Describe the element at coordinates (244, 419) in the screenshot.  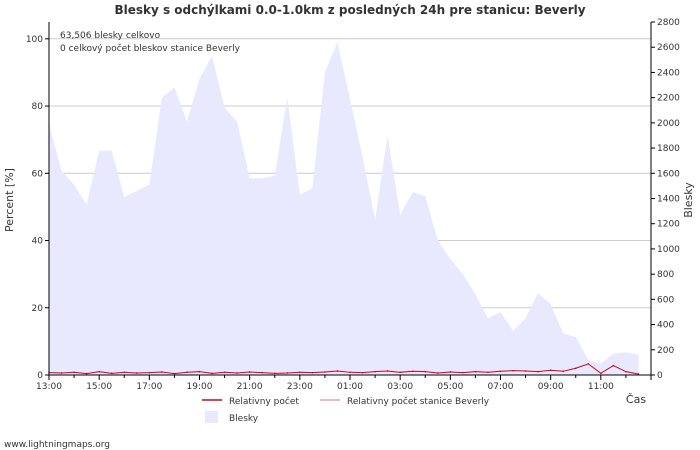
I see `legend-strikes-label: Blesky` at that location.